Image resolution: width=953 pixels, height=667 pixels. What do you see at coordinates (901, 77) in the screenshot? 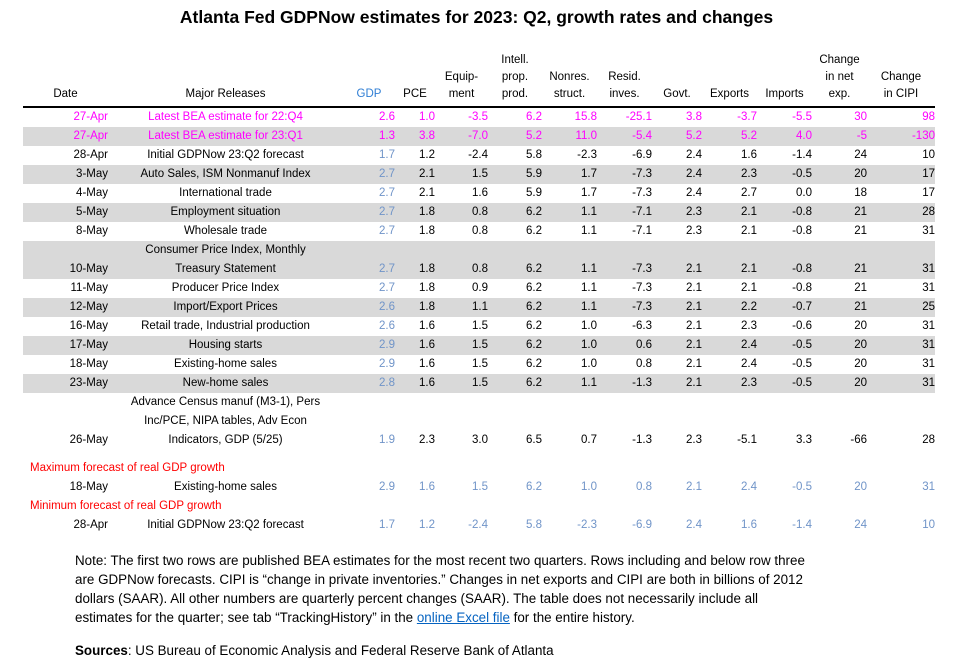
I see `column-header-line: Change` at bounding box center [901, 77].